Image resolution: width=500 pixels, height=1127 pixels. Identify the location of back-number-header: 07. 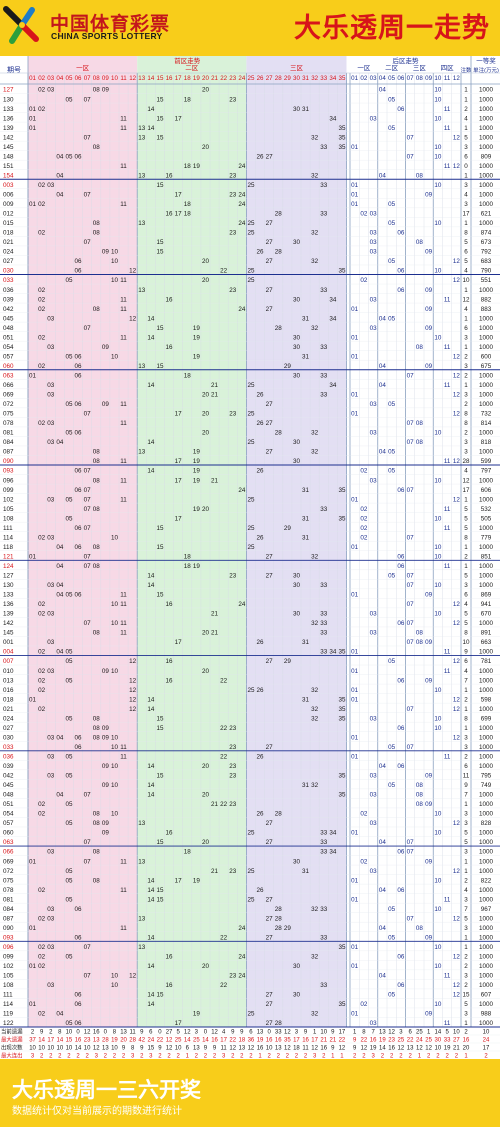
(410, 78).